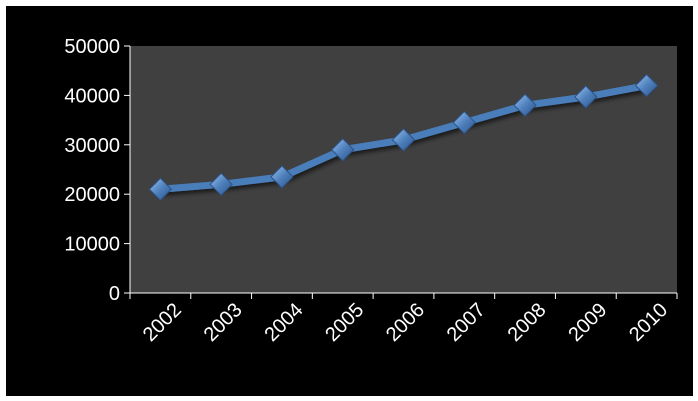  Describe the element at coordinates (97, 170) in the screenshot. I see `y-axis: 0 10000 20000 30000 40000 50000` at that location.